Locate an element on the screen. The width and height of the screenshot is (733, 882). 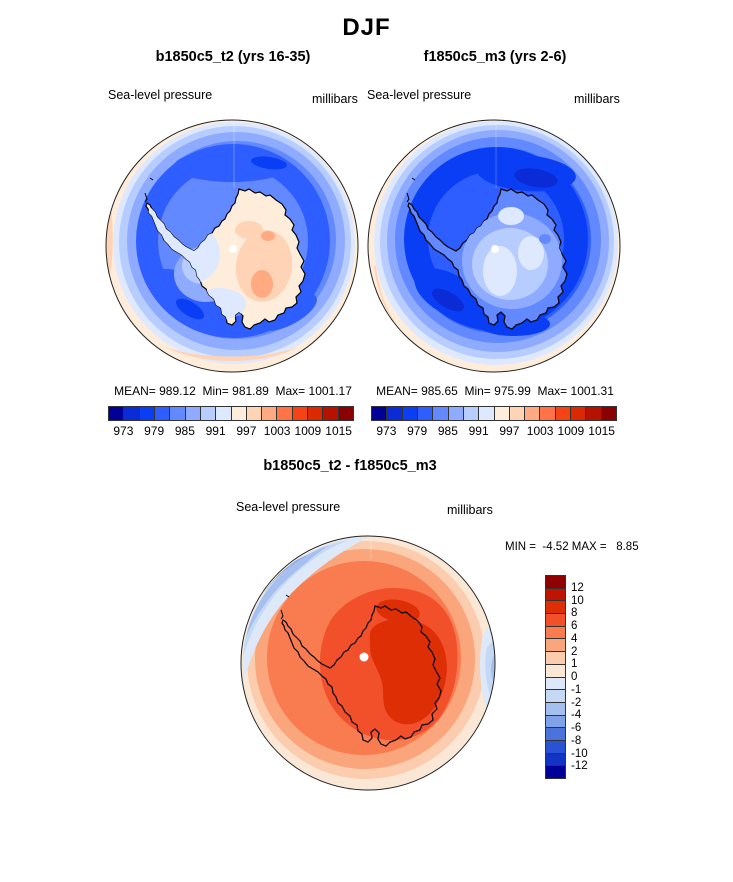
colorbar-tick-label: -12 is located at coordinates (579, 766).